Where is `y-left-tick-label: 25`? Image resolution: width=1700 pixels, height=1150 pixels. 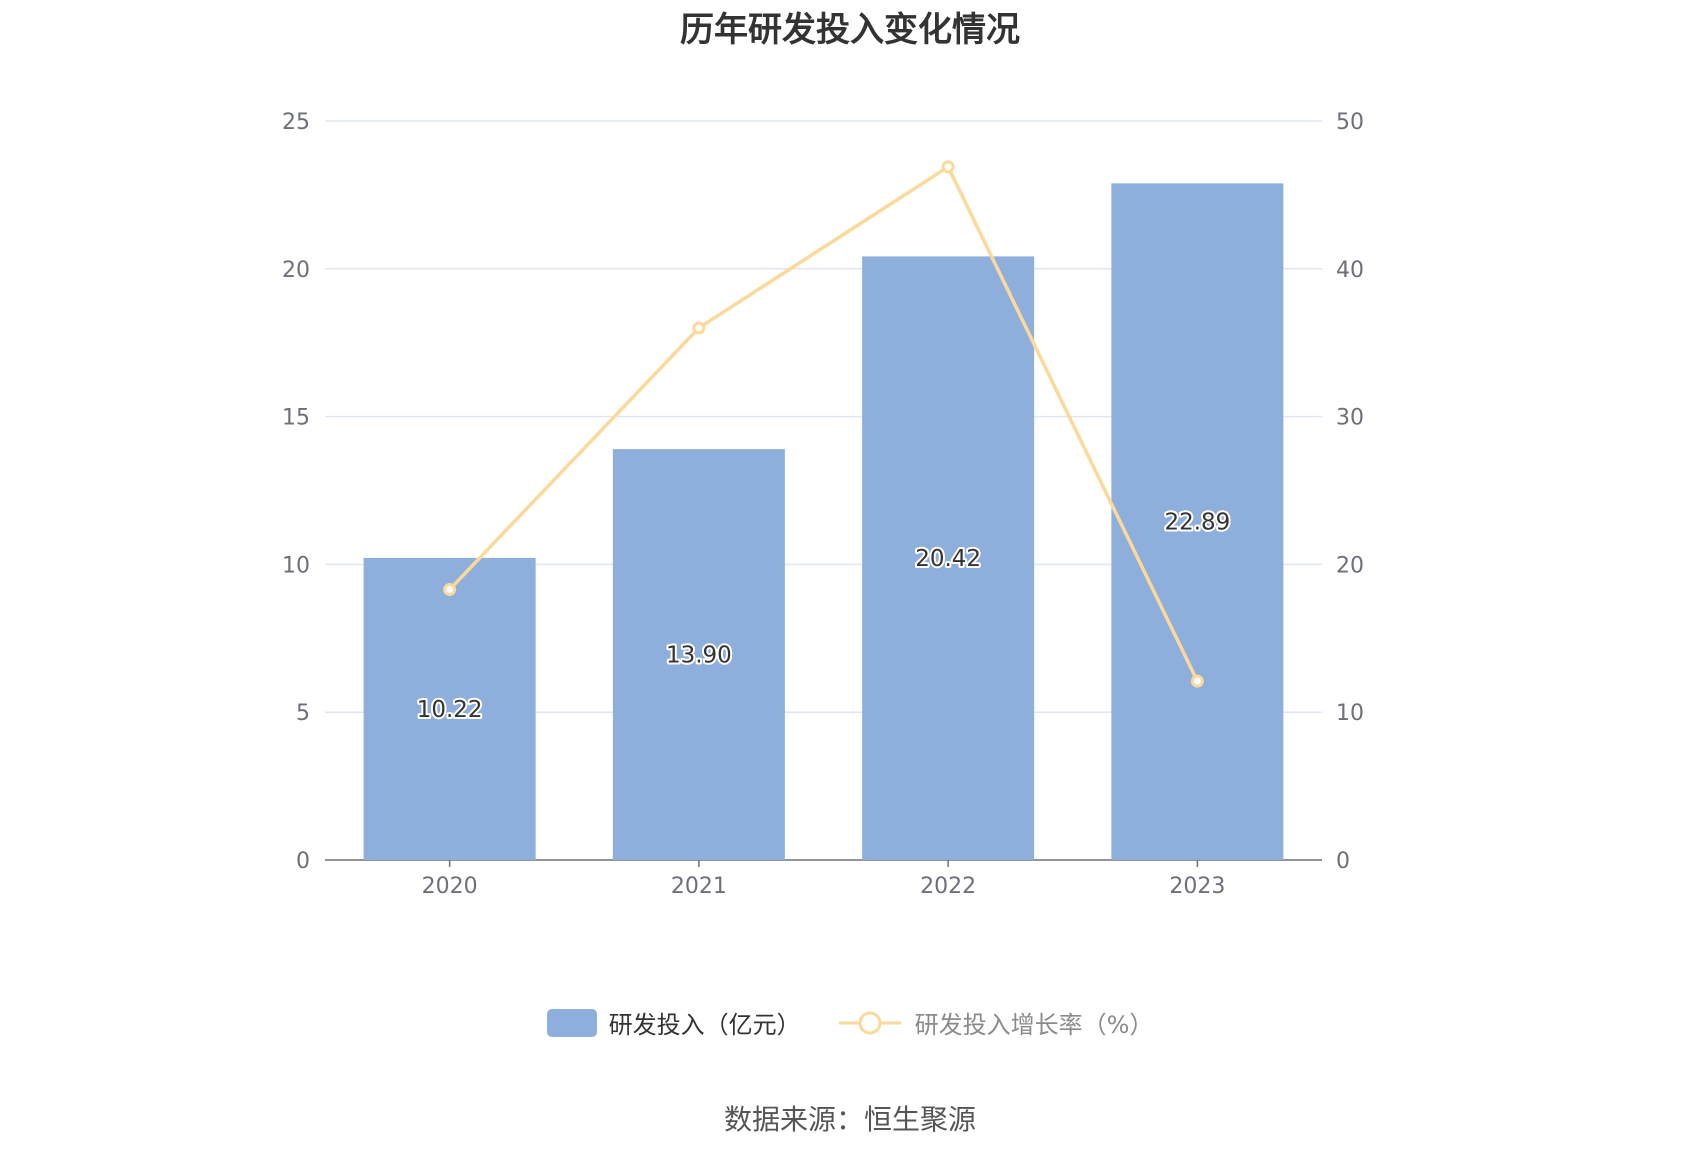 y-left-tick-label: 25 is located at coordinates (296, 122).